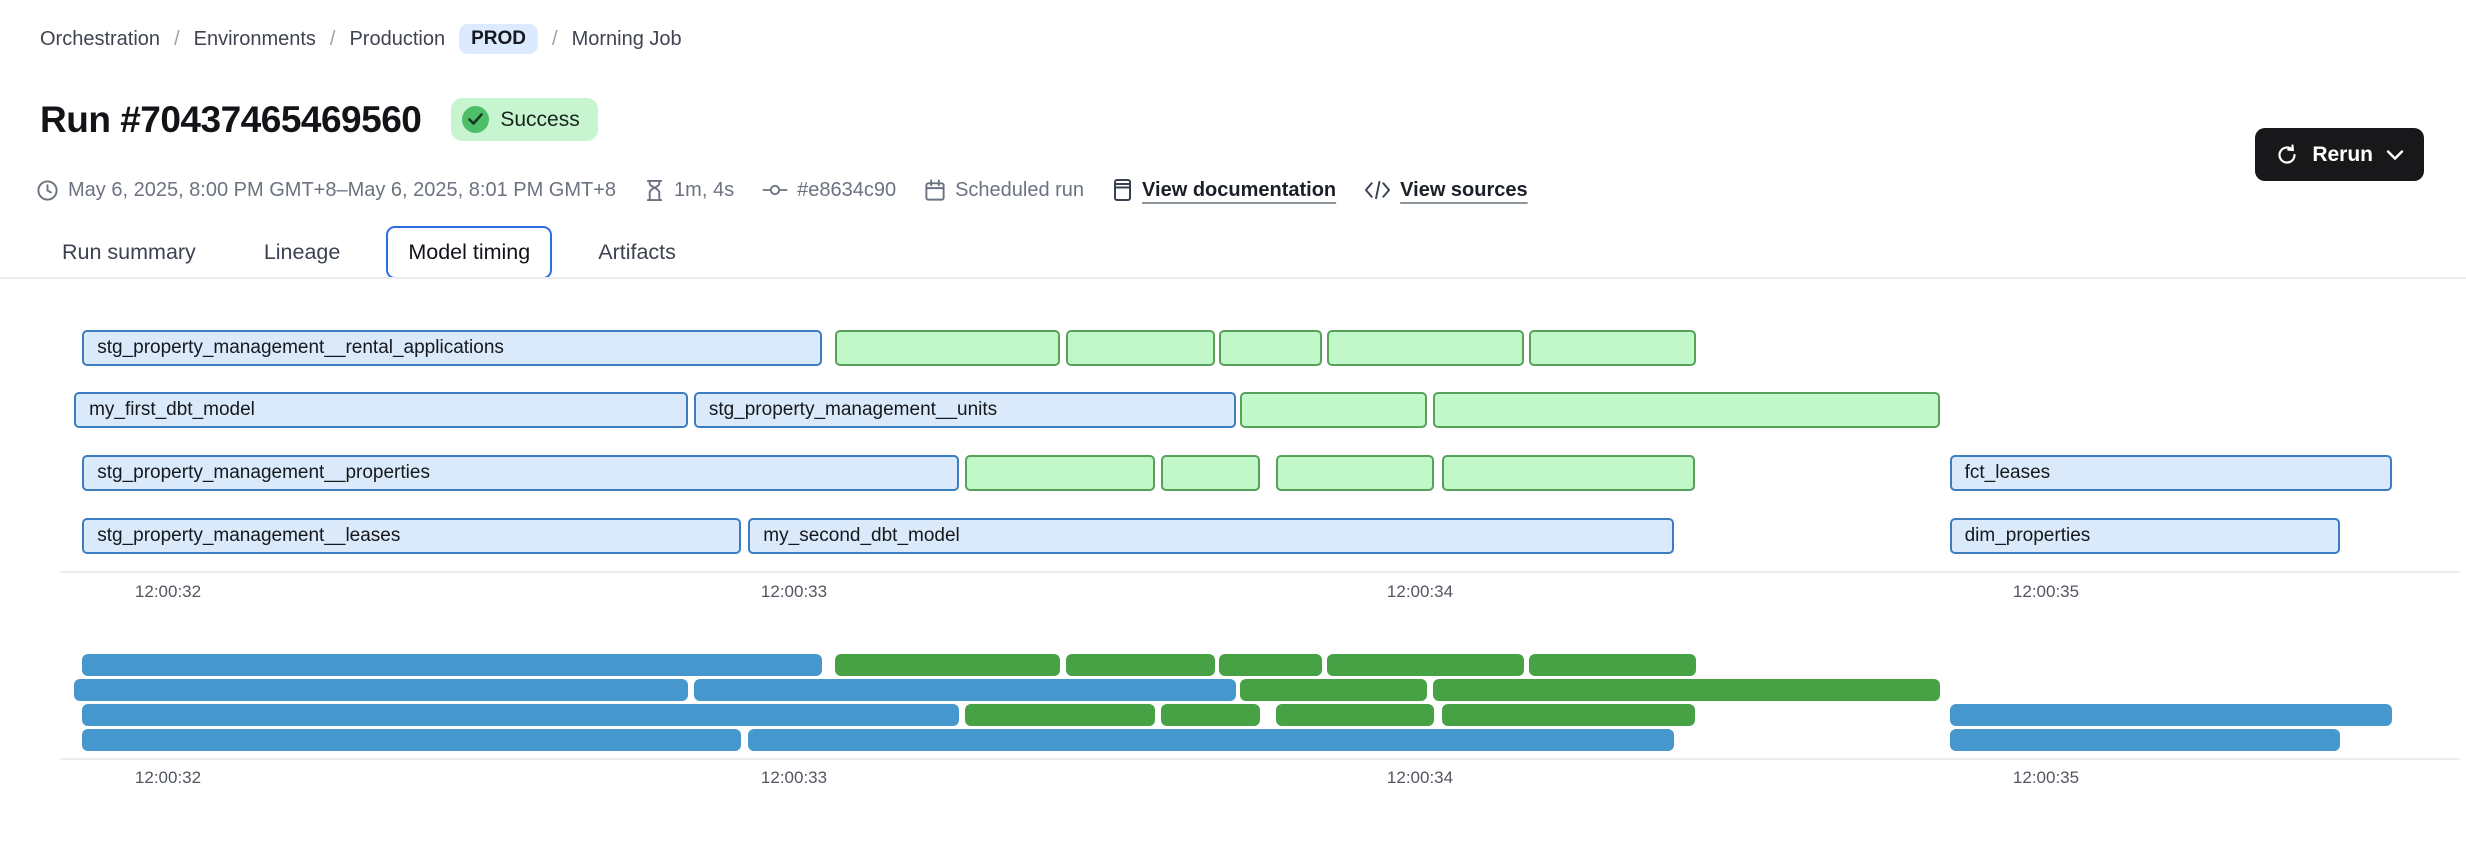 The image size is (2466, 842). Describe the element at coordinates (231, 119) in the screenshot. I see `page-title: Run #70437465469560` at that location.